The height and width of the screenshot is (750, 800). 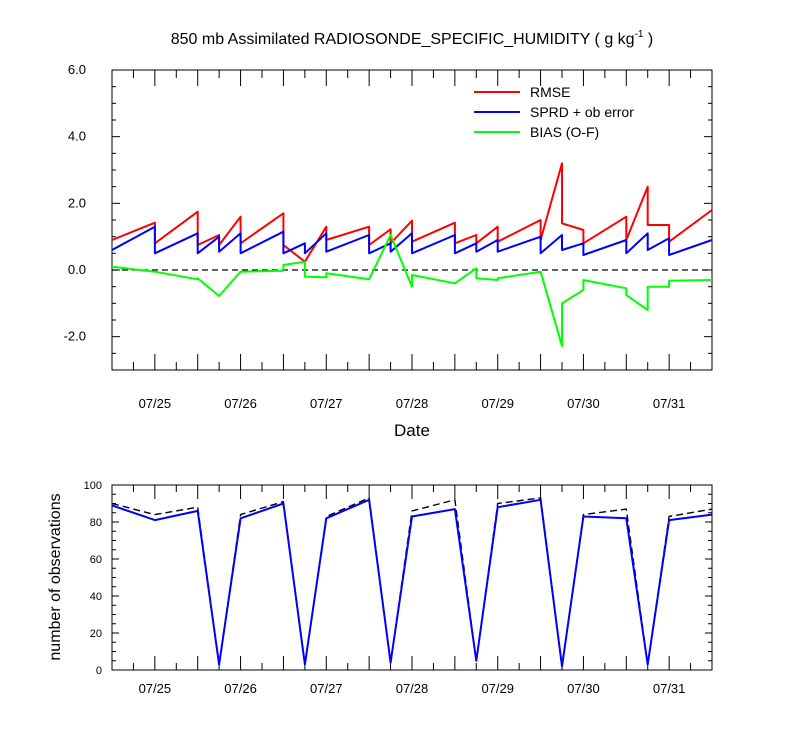 I want to click on y-tick-label: 40, so click(x=96, y=597).